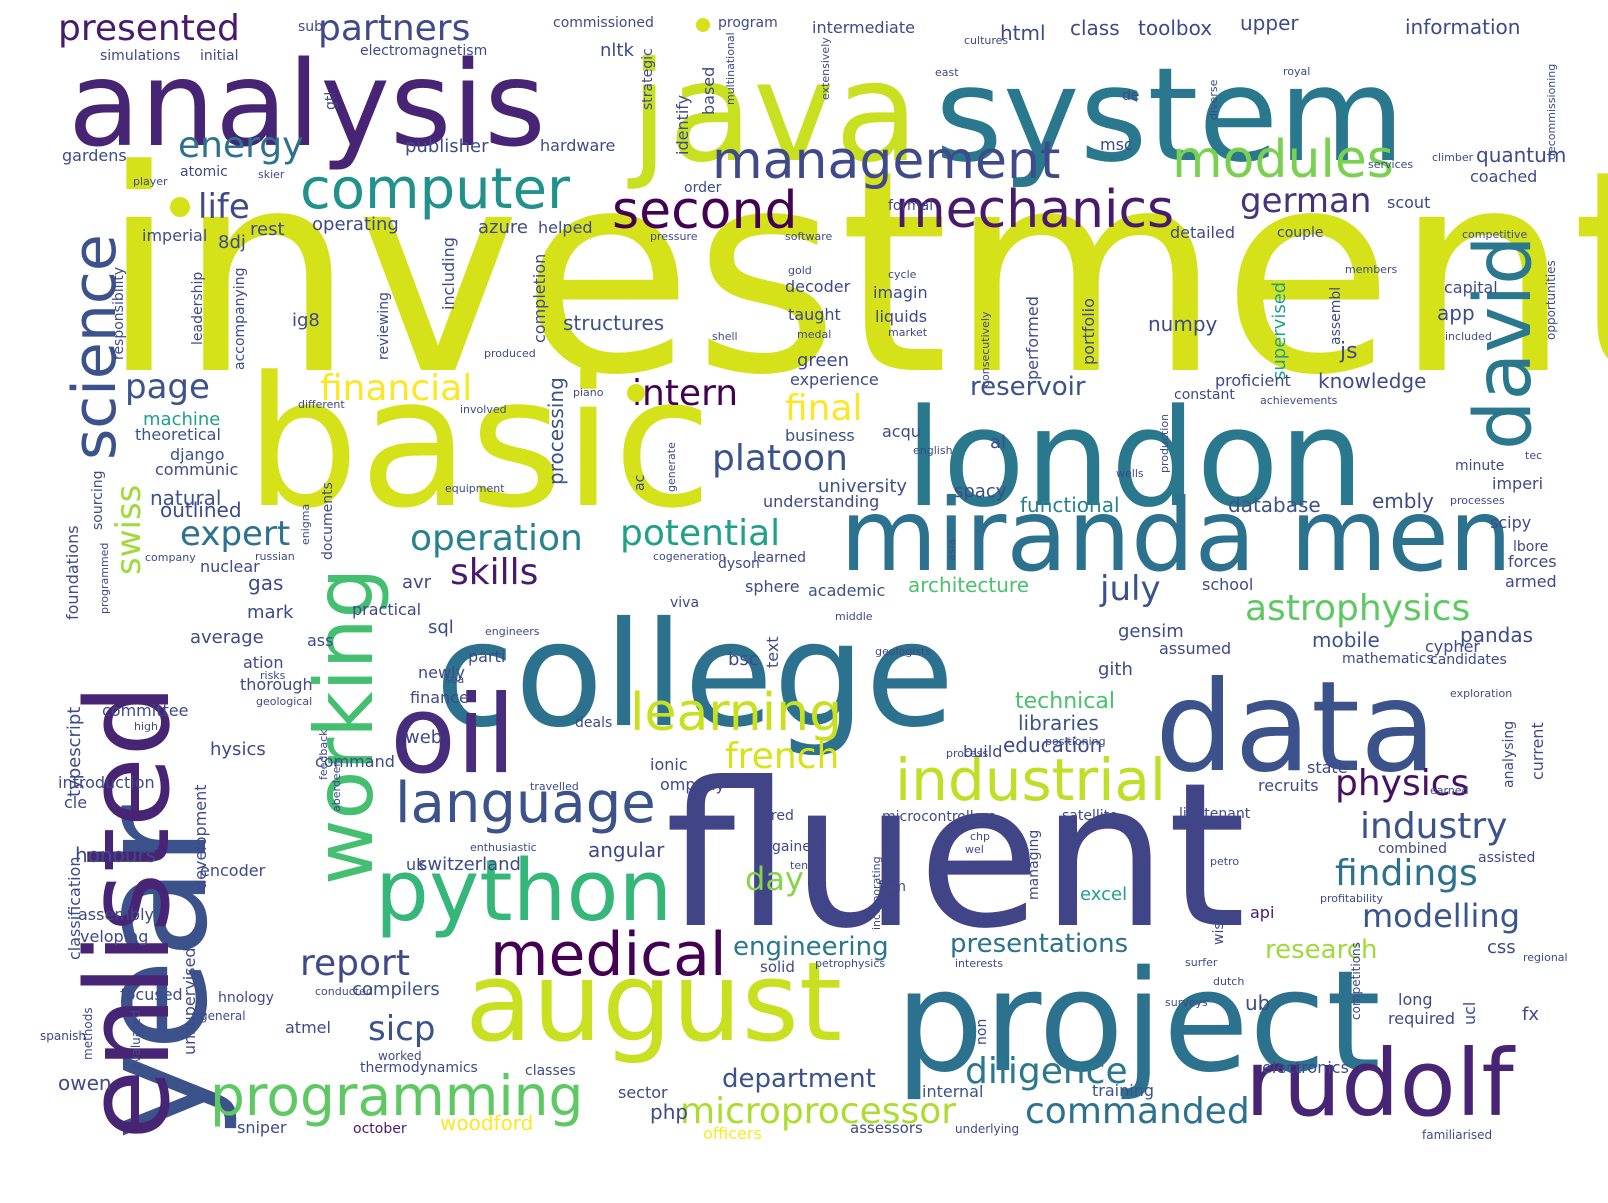 This screenshot has width=1608, height=1203. Describe the element at coordinates (951, 550) in the screenshot. I see `cloud-word: asia` at that location.